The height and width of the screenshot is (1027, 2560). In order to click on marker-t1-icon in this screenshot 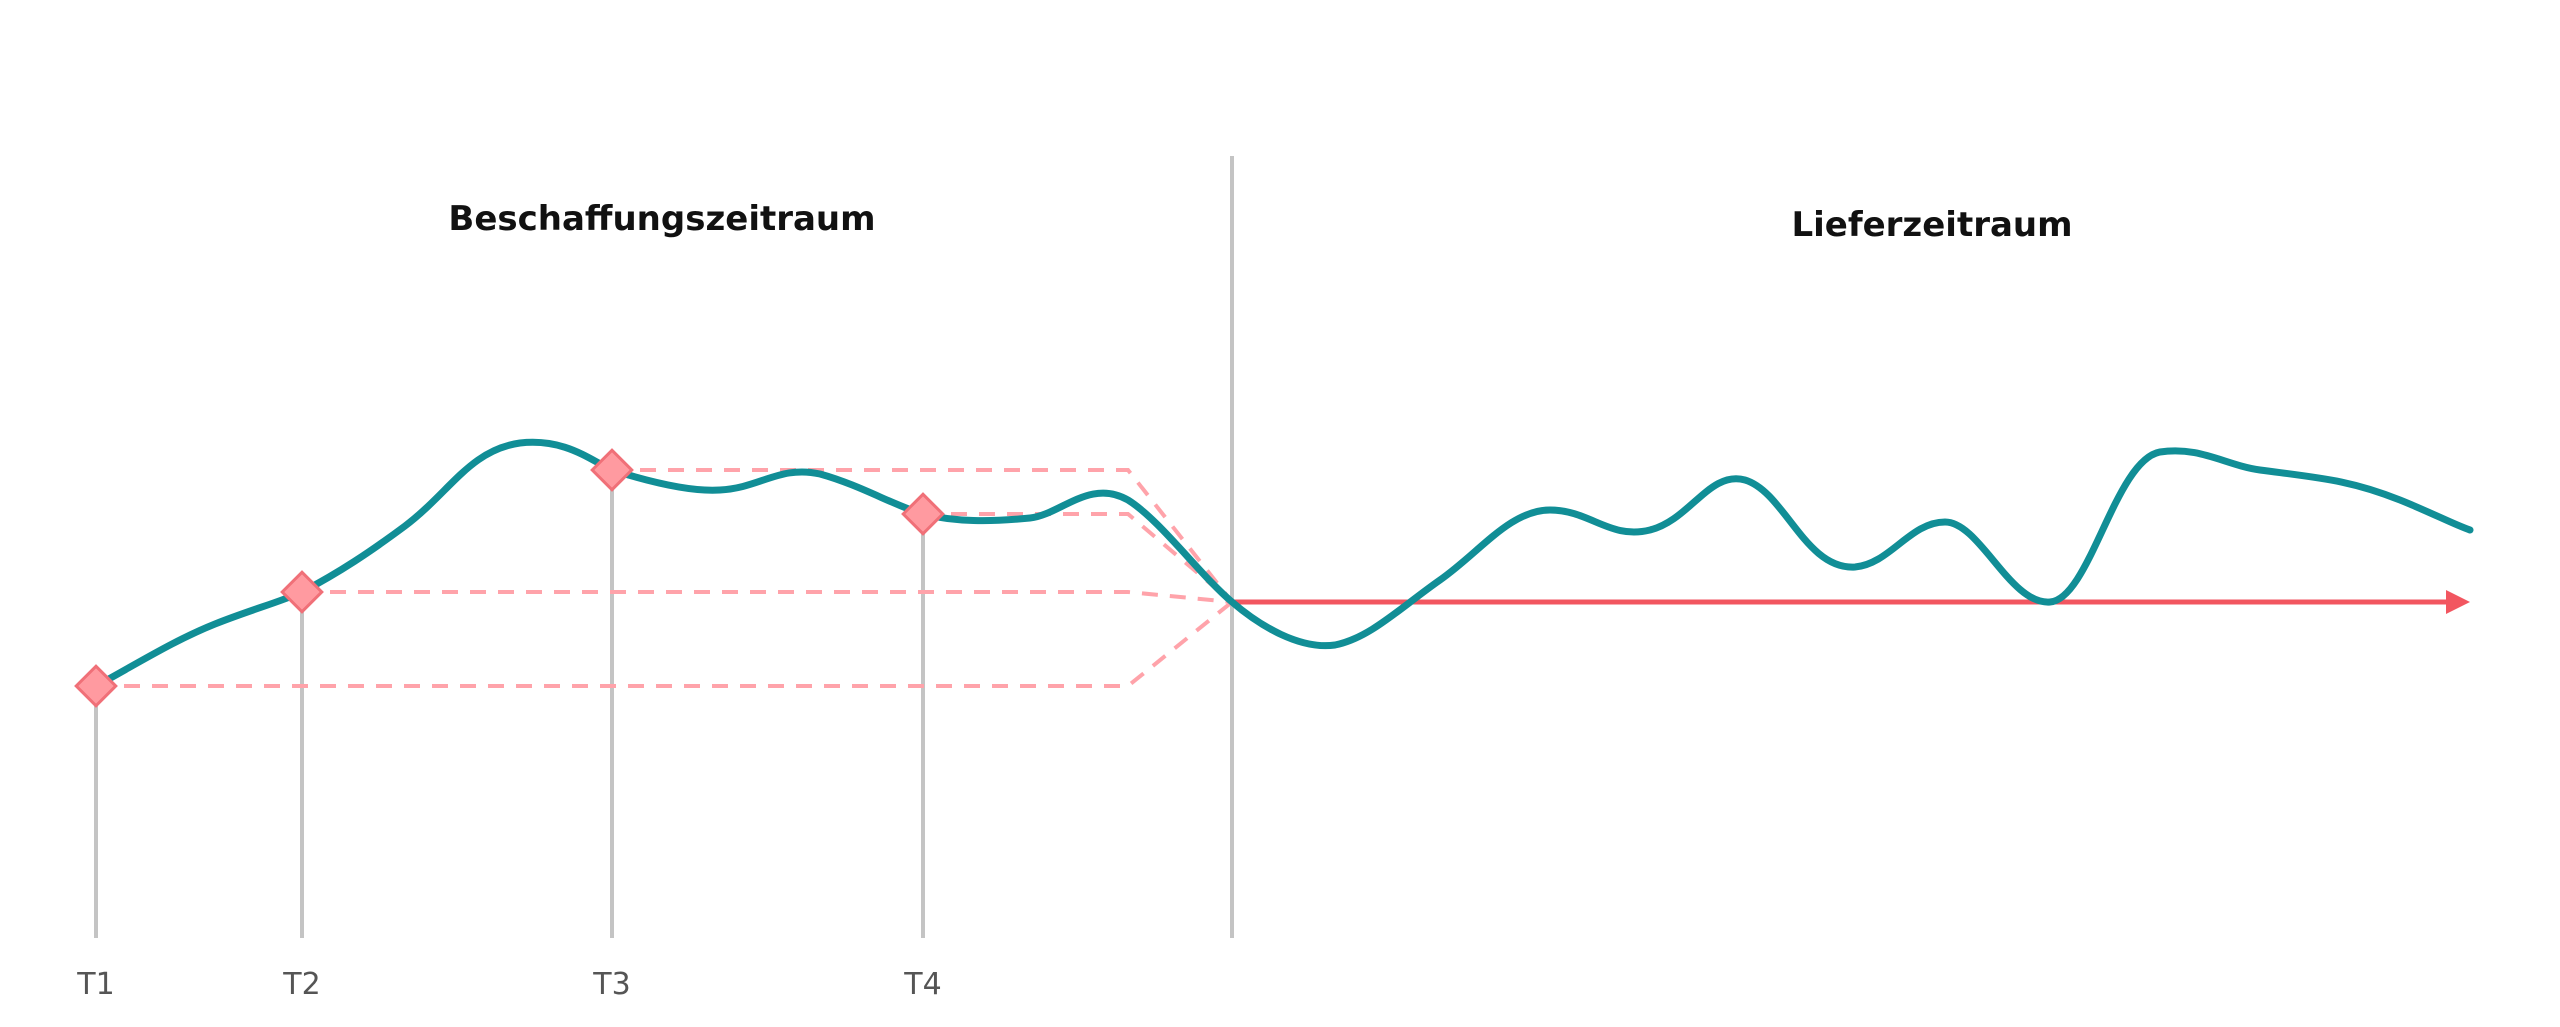, I will do `click(96, 686)`.